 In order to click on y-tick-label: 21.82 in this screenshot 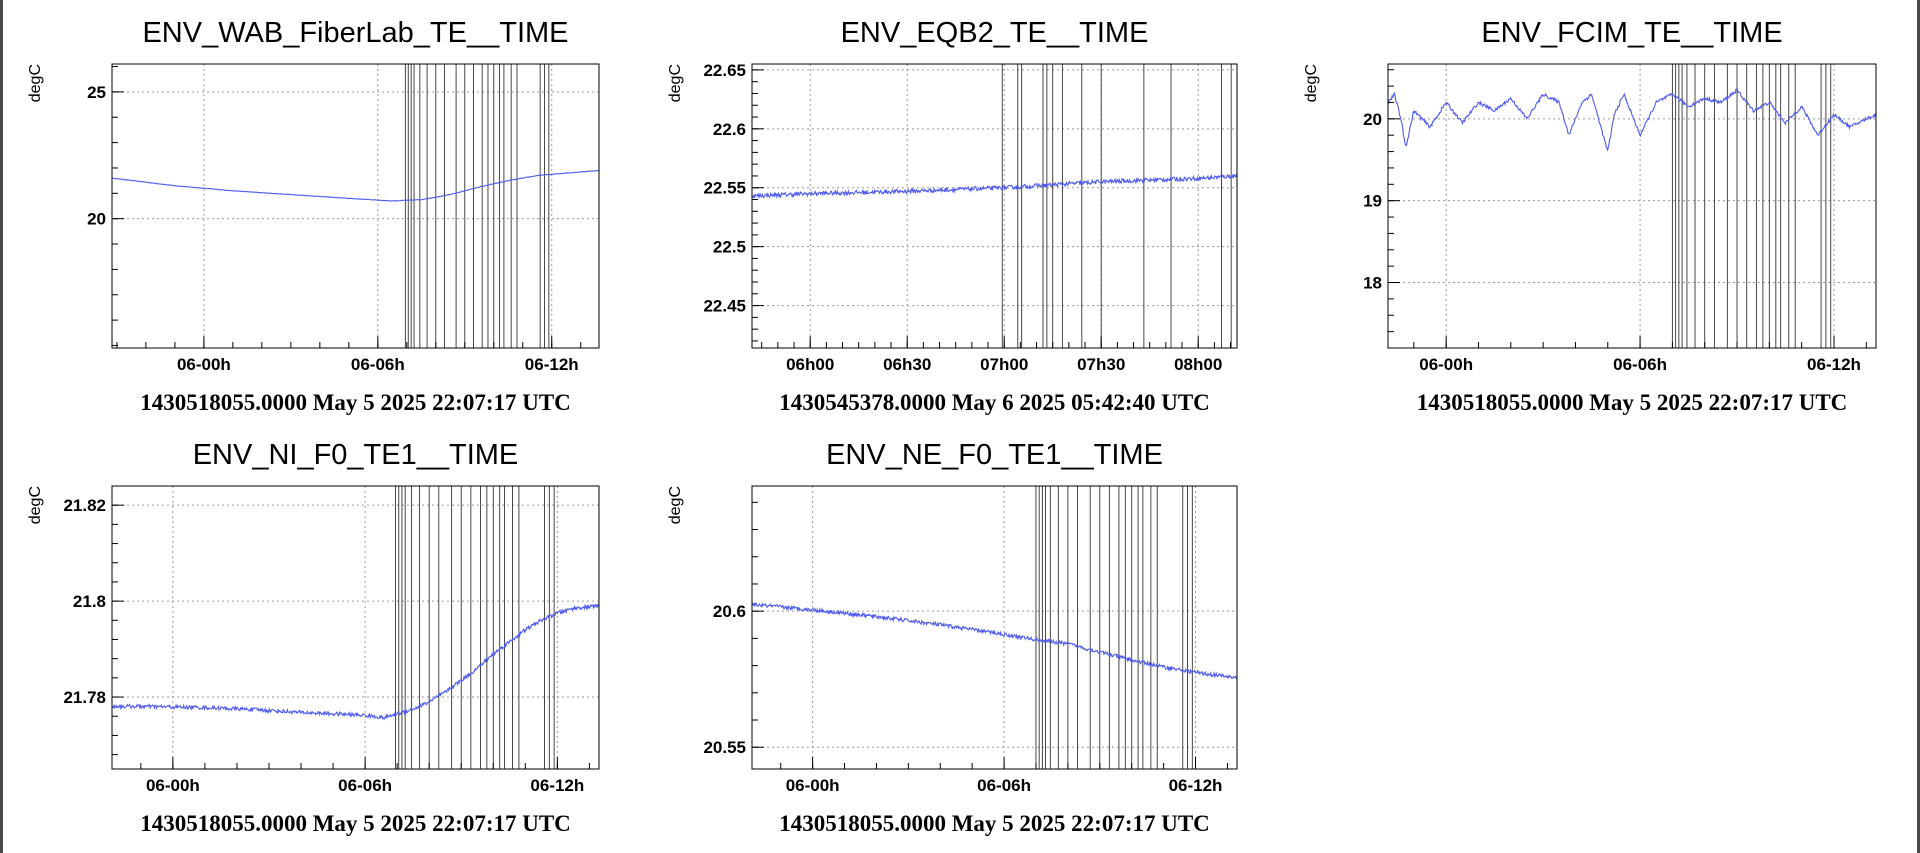, I will do `click(84, 505)`.